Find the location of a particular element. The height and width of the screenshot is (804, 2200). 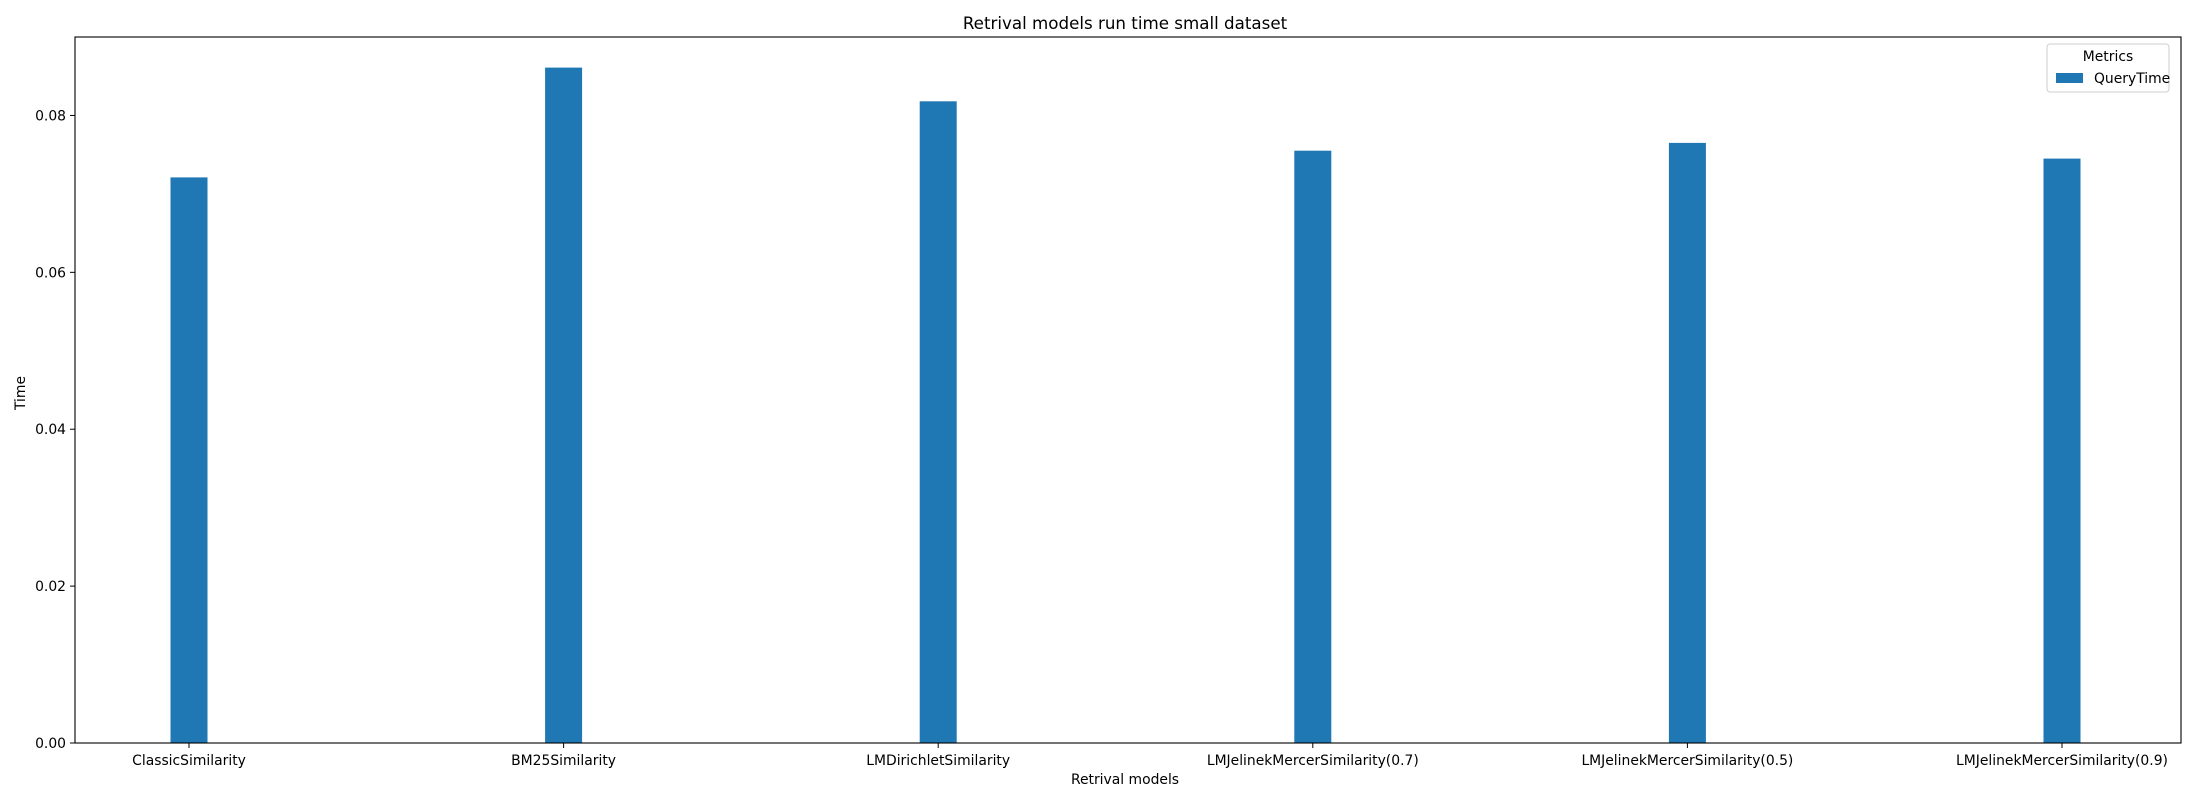

x-tick-label: LMJelinekMercerSimilarity(0.9) is located at coordinates (2062, 761).